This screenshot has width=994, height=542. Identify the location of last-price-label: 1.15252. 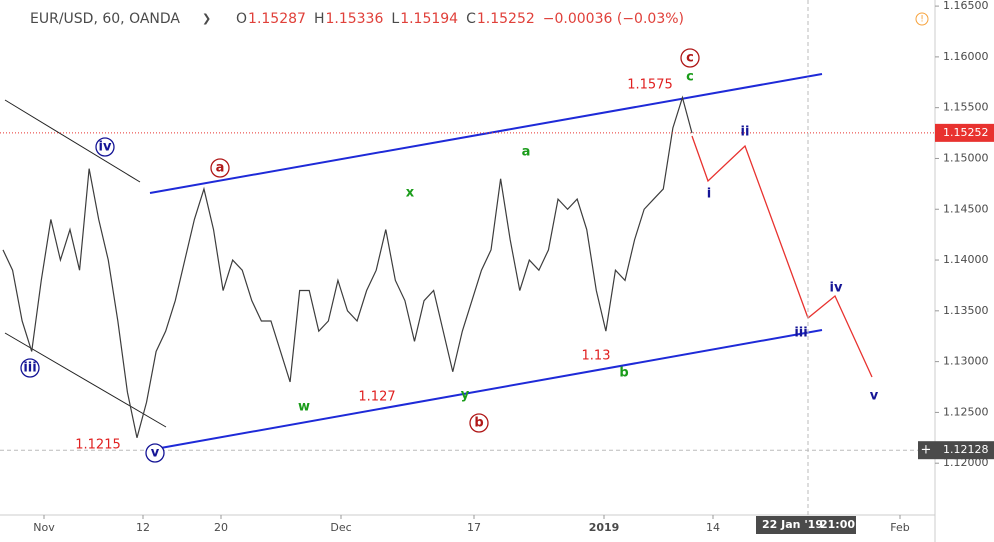
(966, 132).